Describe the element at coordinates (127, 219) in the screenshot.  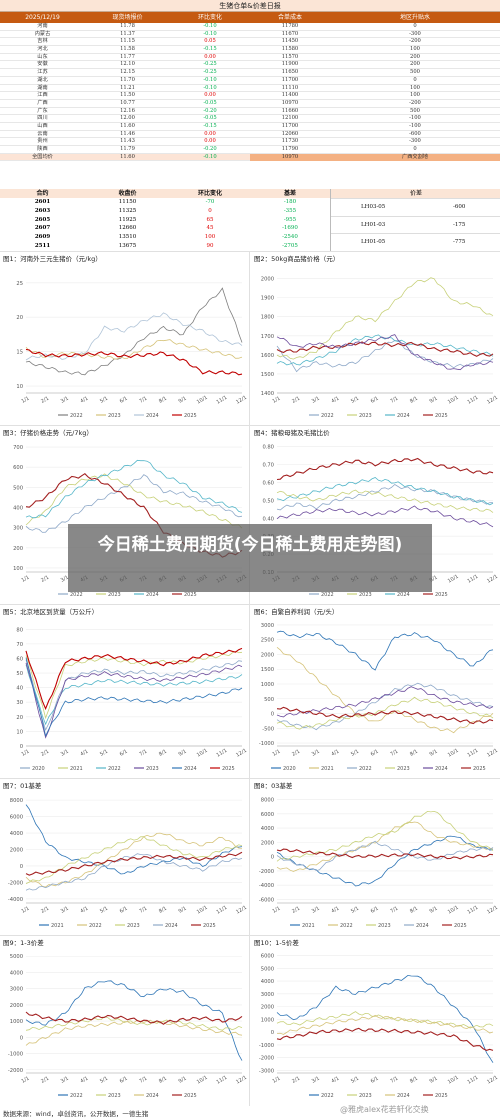
I see `futures-cell-close: 11925` at that location.